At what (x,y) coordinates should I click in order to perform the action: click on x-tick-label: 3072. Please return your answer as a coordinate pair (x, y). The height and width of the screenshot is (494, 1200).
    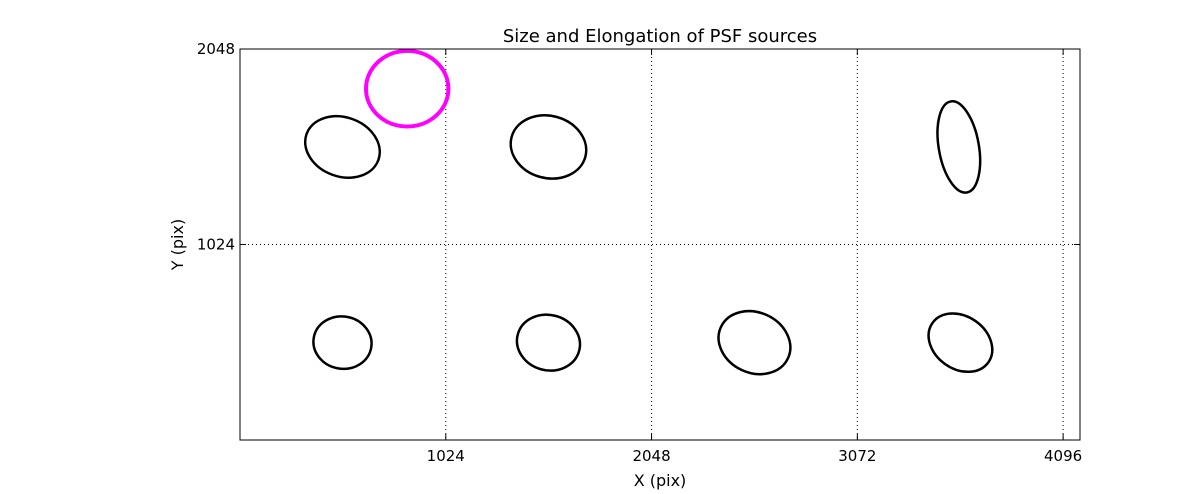
    Looking at the image, I should click on (857, 456).